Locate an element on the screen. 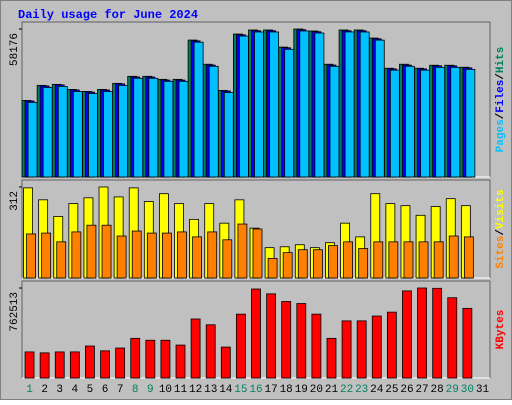 Image resolution: width=512 pixels, height=405 pixels. chart-title: Daily usage for June 2024 is located at coordinates (108, 15).